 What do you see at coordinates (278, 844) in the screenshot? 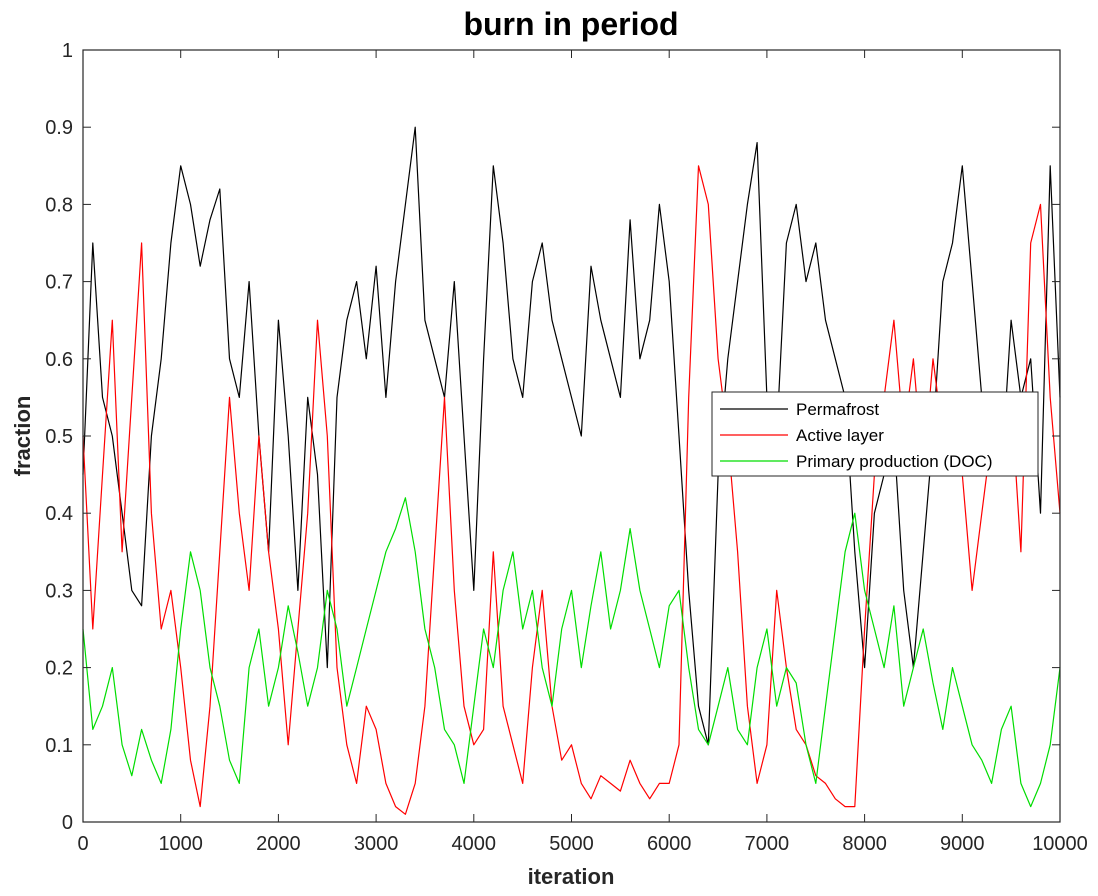
I see `x-tick-label: 2000` at bounding box center [278, 844].